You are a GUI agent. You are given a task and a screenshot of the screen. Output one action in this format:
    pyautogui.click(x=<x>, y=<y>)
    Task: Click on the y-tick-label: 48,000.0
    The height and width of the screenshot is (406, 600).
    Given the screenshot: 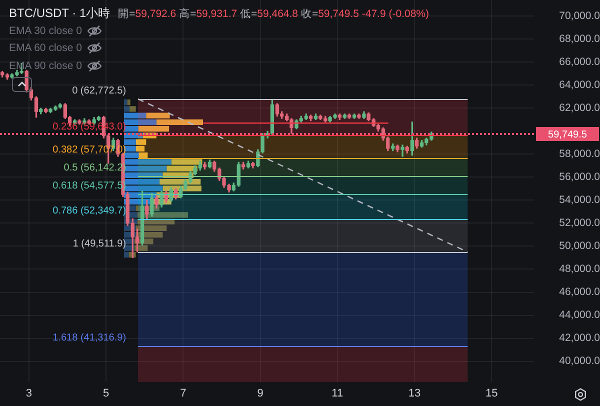 What is the action you would take?
    pyautogui.click(x=579, y=269)
    